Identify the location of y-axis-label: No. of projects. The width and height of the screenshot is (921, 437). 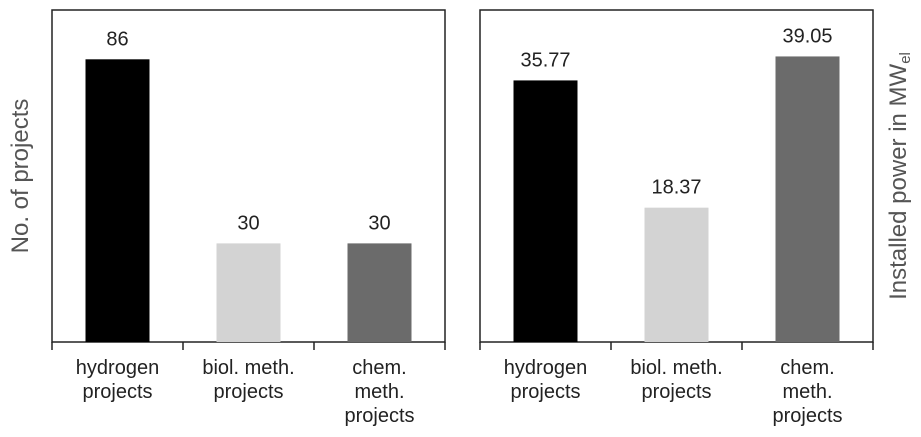
(20, 176).